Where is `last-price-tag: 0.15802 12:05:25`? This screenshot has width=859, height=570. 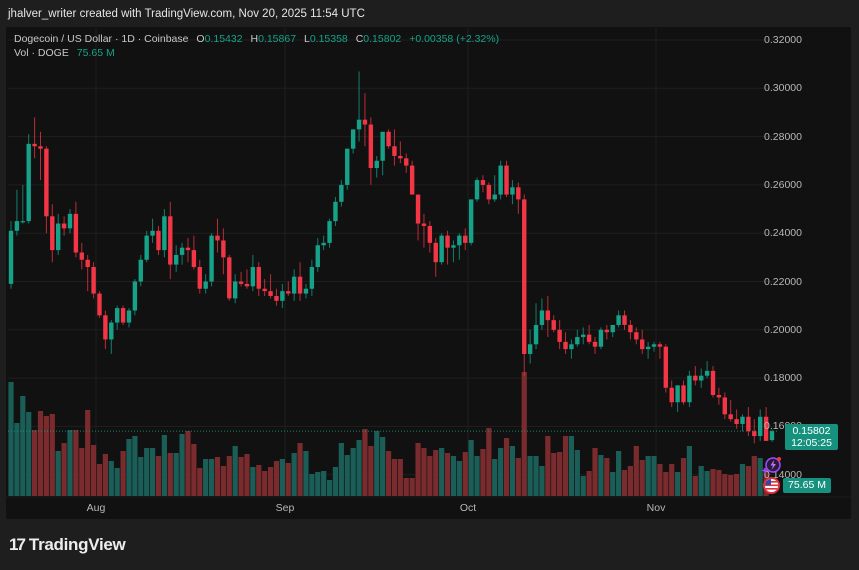
last-price-tag: 0.15802 12:05:25 is located at coordinates (811, 437).